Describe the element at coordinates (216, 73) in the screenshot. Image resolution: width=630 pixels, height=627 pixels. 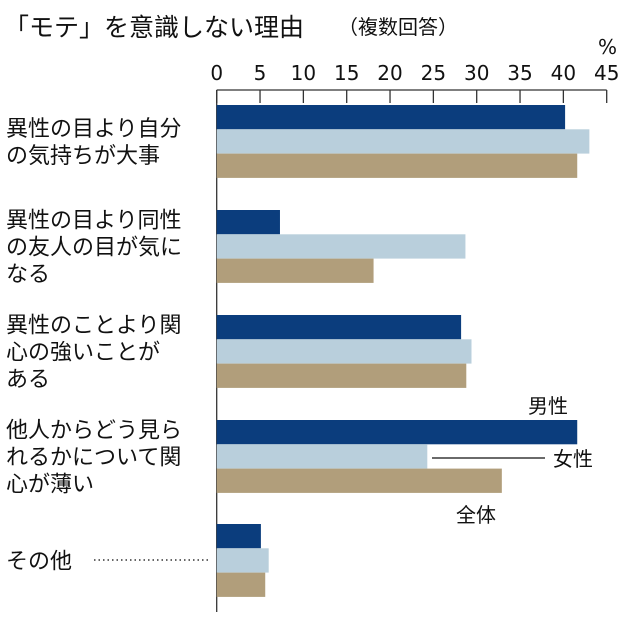
I see `x-tick-label: 0` at that location.